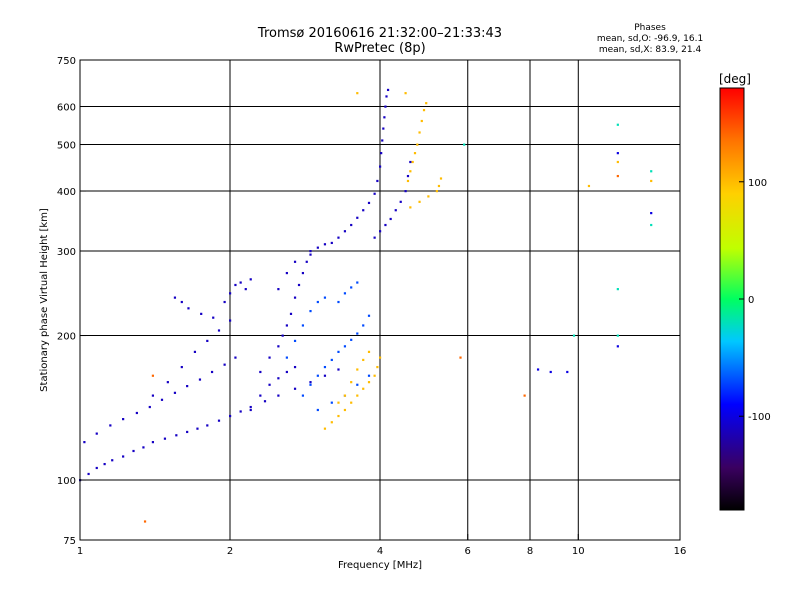 This screenshot has height=600, width=800. What do you see at coordinates (380, 48) in the screenshot?
I see `chart-subtitle: RwPretec (8p)` at bounding box center [380, 48].